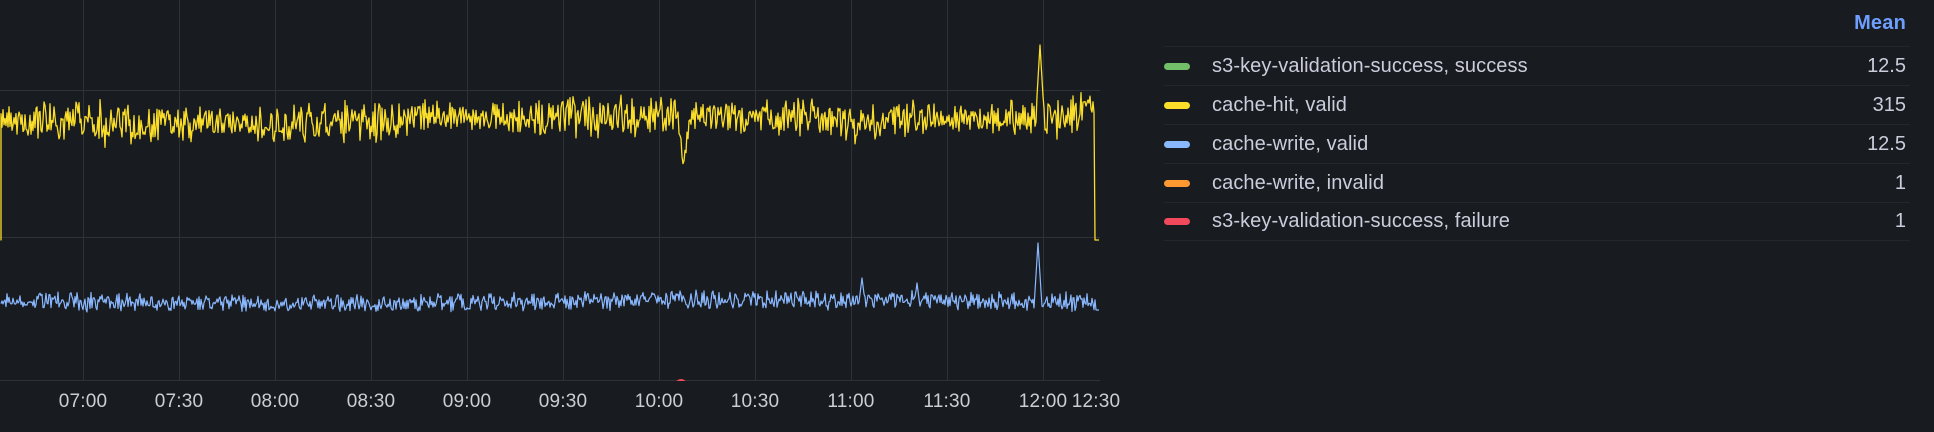 The image size is (1934, 432). Describe the element at coordinates (179, 401) in the screenshot. I see `x-axis-tick-label: 07:30` at that location.